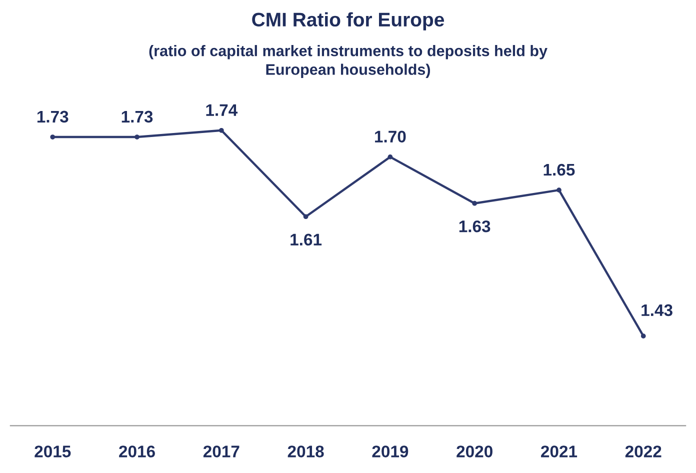 The height and width of the screenshot is (473, 696). I want to click on x-tick-label: 2018, so click(306, 452).